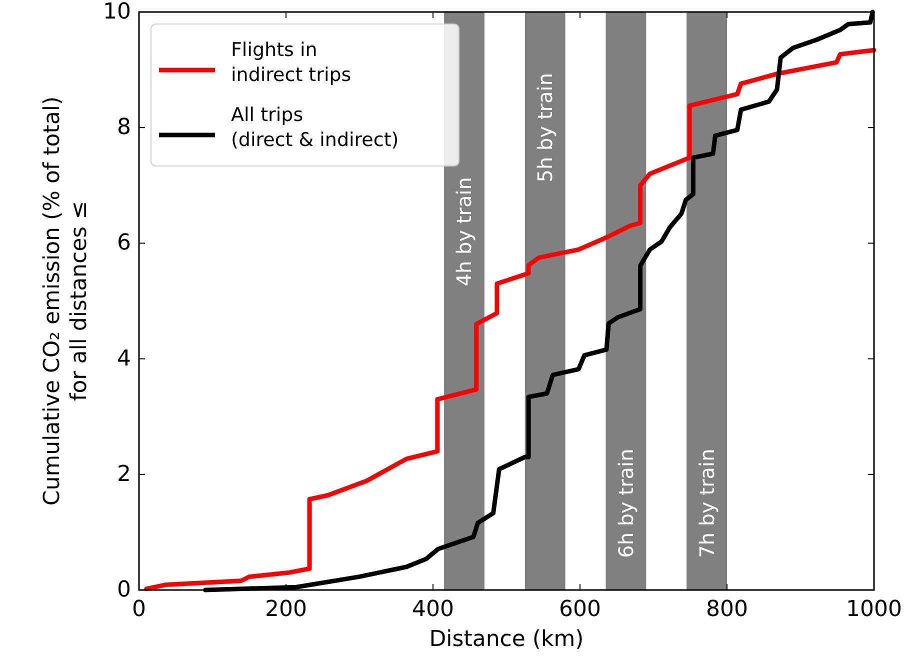 The image size is (917, 666). I want to click on y-tick-label: 8, so click(124, 127).